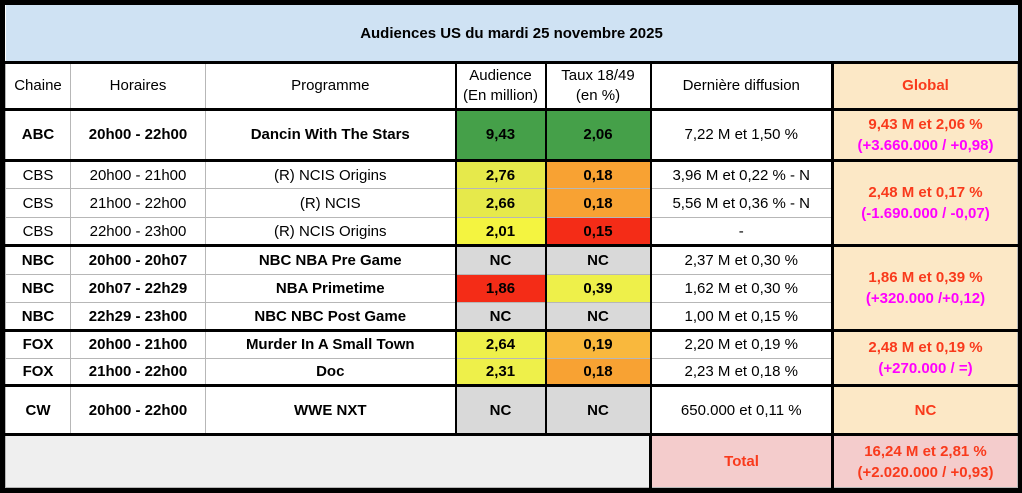  I want to click on column-header-audience-line2: (En million), so click(500, 95).